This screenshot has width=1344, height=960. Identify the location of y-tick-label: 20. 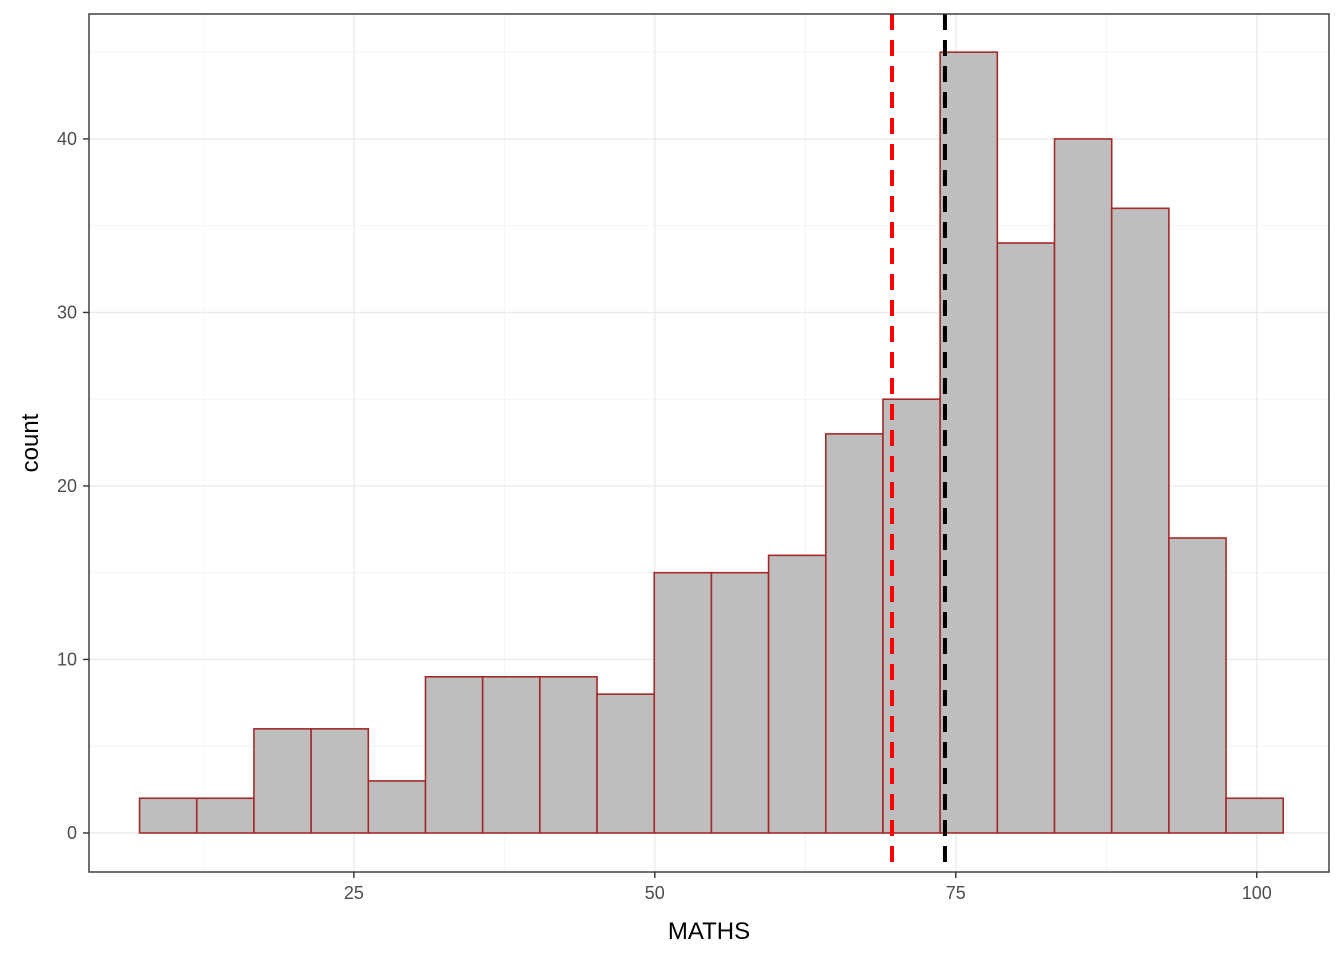
(67, 486).